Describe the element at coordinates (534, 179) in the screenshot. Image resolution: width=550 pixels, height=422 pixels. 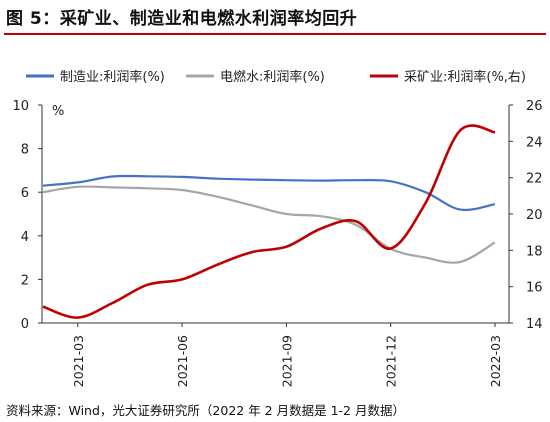
I see `right-tick-label: 22` at that location.